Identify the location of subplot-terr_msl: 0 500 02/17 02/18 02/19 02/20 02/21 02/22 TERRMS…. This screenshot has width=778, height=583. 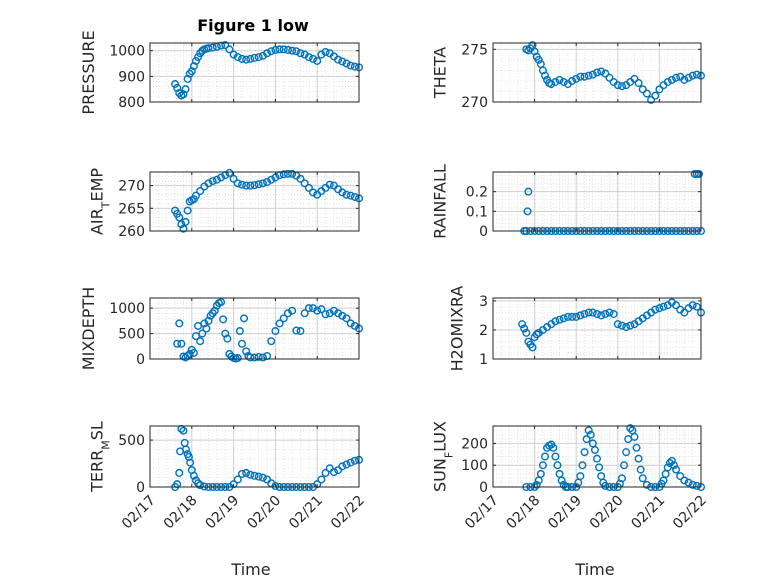
(228, 476).